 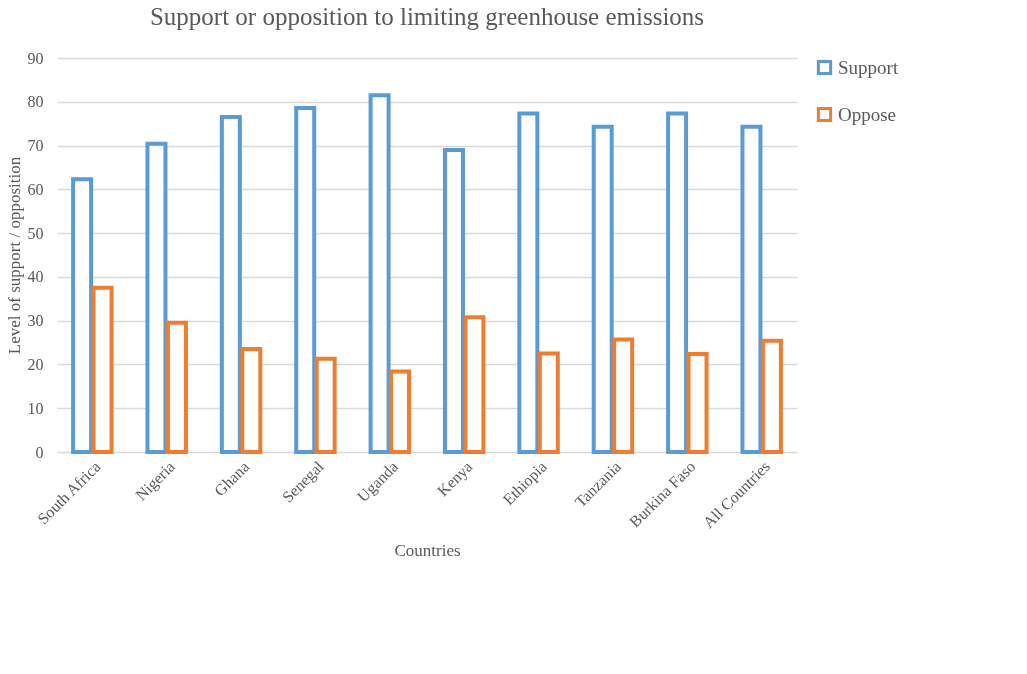 What do you see at coordinates (35, 146) in the screenshot?
I see `y-tick-label: 70` at bounding box center [35, 146].